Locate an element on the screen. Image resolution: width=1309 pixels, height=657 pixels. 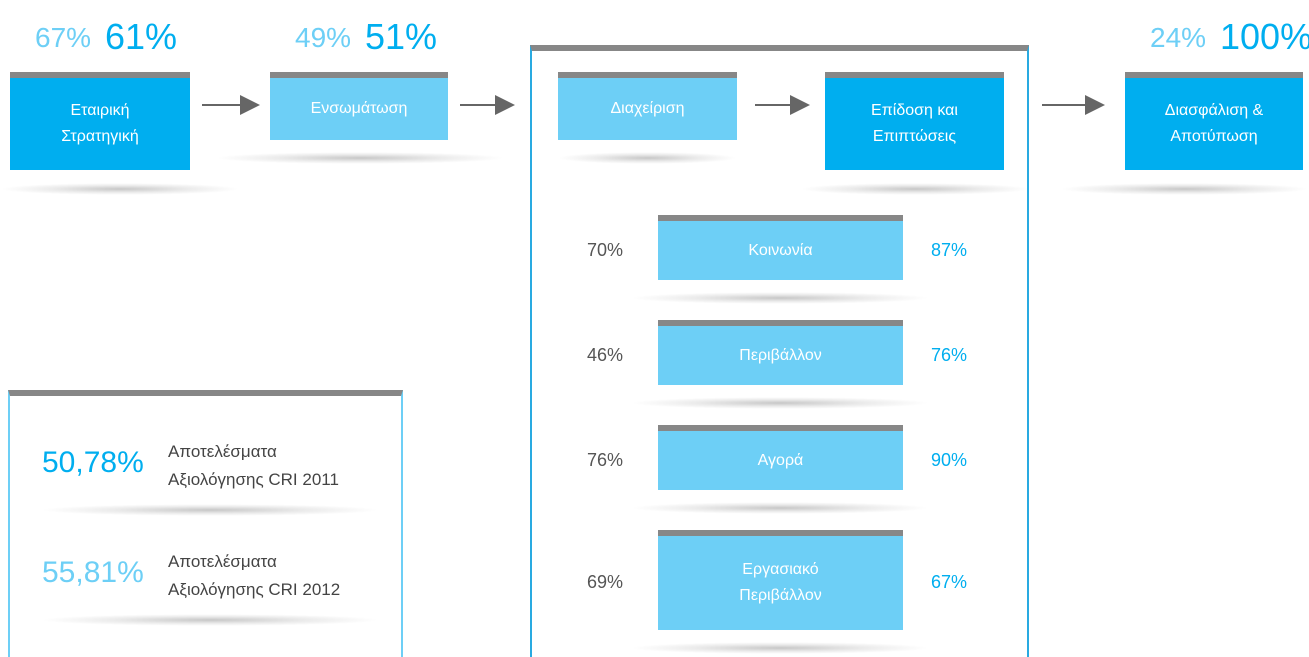
pct-b: 51% is located at coordinates (401, 36).